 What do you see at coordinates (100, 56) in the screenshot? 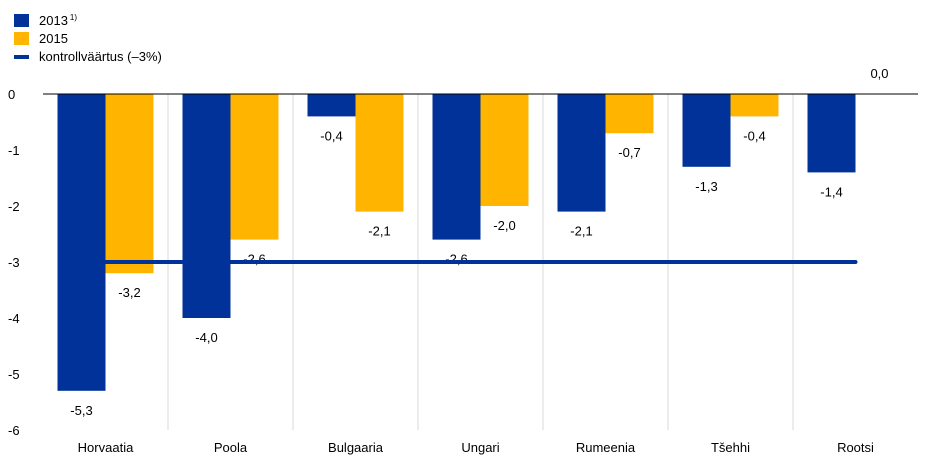
I see `legend-label-reference: kontrollväärtus (–3%)` at bounding box center [100, 56].